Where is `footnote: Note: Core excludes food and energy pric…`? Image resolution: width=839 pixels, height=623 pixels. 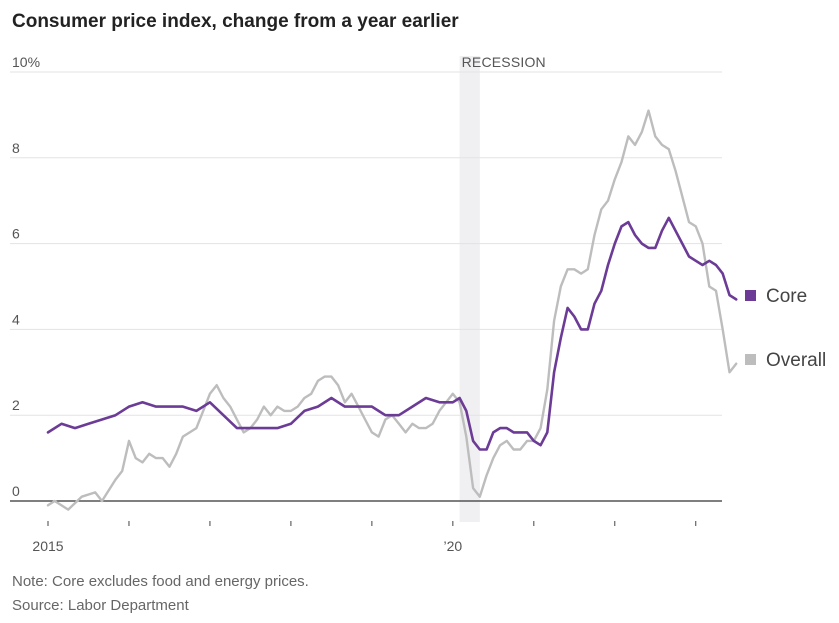 footnote: Note: Core excludes food and energy pric… is located at coordinates (160, 581).